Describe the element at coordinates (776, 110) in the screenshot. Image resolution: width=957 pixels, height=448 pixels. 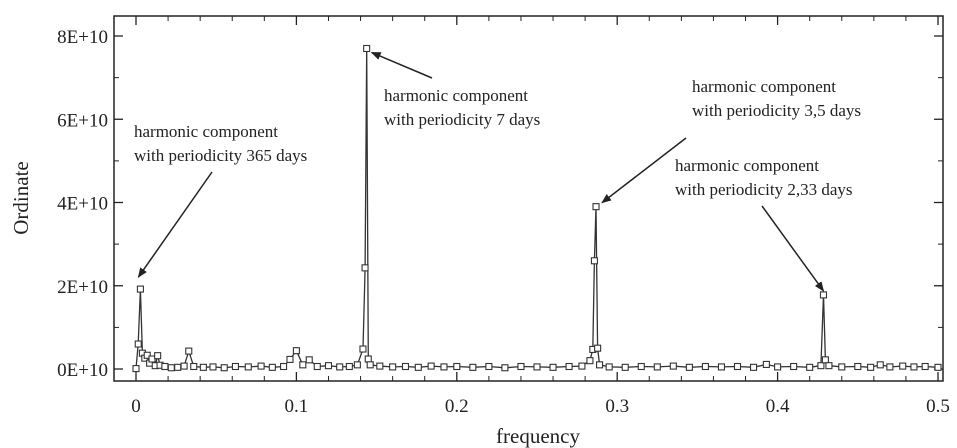
I see `annotation-text: with periodicity 3,5 days` at that location.